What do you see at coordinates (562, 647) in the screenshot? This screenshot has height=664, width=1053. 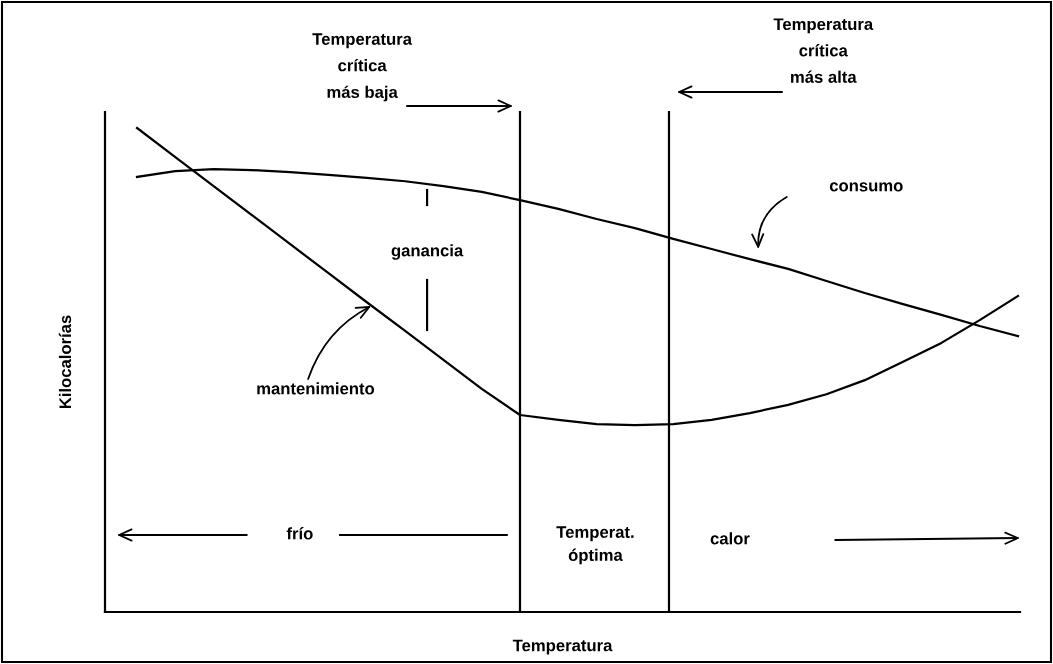 I see `x-axis-title: Temperatura` at bounding box center [562, 647].